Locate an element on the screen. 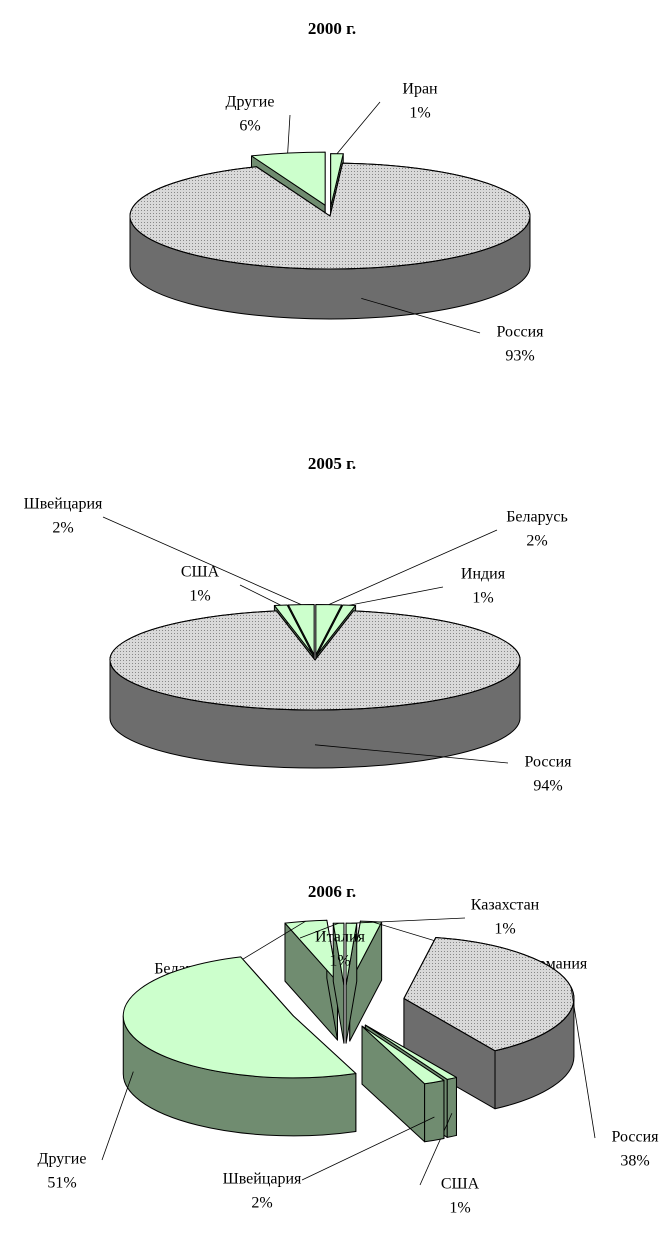  slice-label: Казахстан is located at coordinates (505, 905).